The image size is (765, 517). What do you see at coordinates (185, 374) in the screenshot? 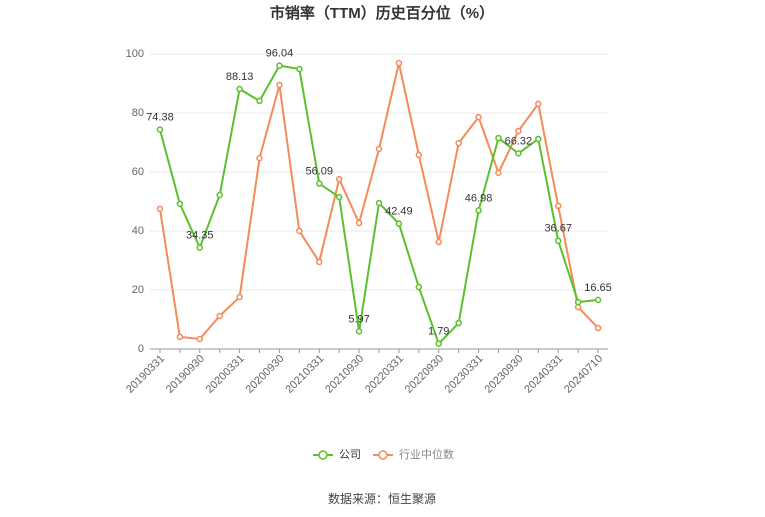
I see `x-tick-label: 20190930` at bounding box center [185, 374].